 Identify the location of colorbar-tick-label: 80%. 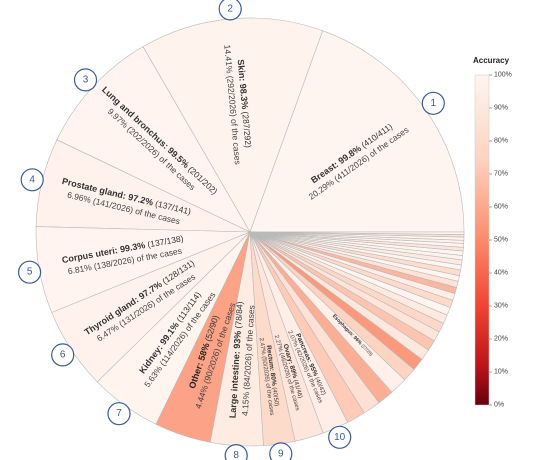
(501, 141).